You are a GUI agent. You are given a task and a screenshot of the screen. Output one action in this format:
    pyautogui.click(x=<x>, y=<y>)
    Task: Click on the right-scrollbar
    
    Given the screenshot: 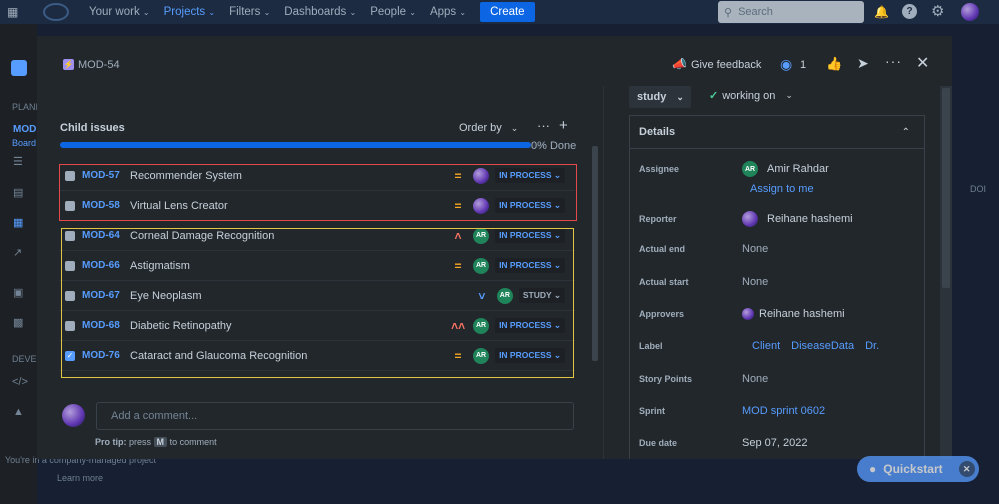 What is the action you would take?
    pyautogui.click(x=946, y=188)
    